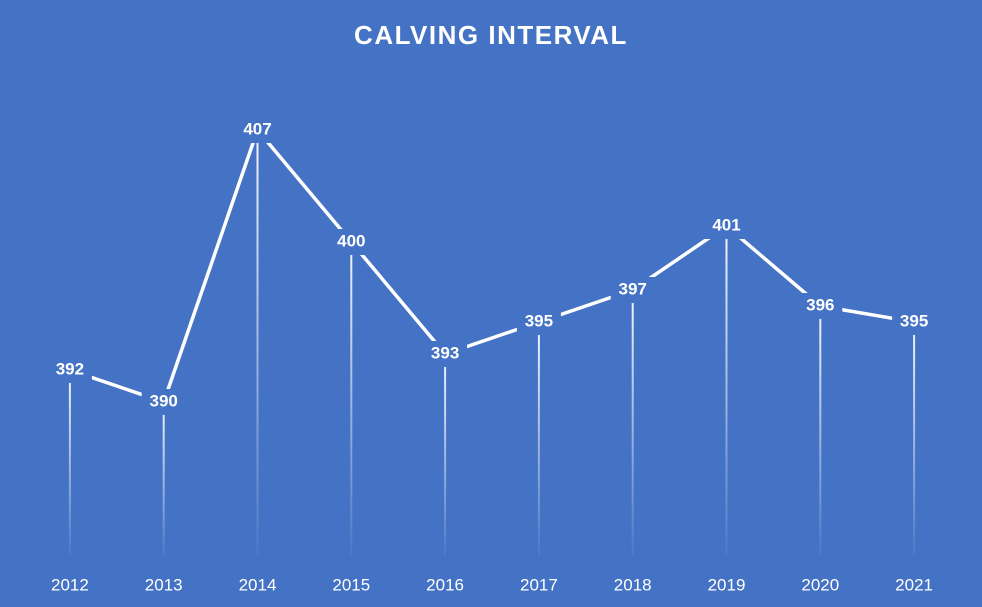 The width and height of the screenshot is (982, 607). I want to click on data-label: 397, so click(633, 288).